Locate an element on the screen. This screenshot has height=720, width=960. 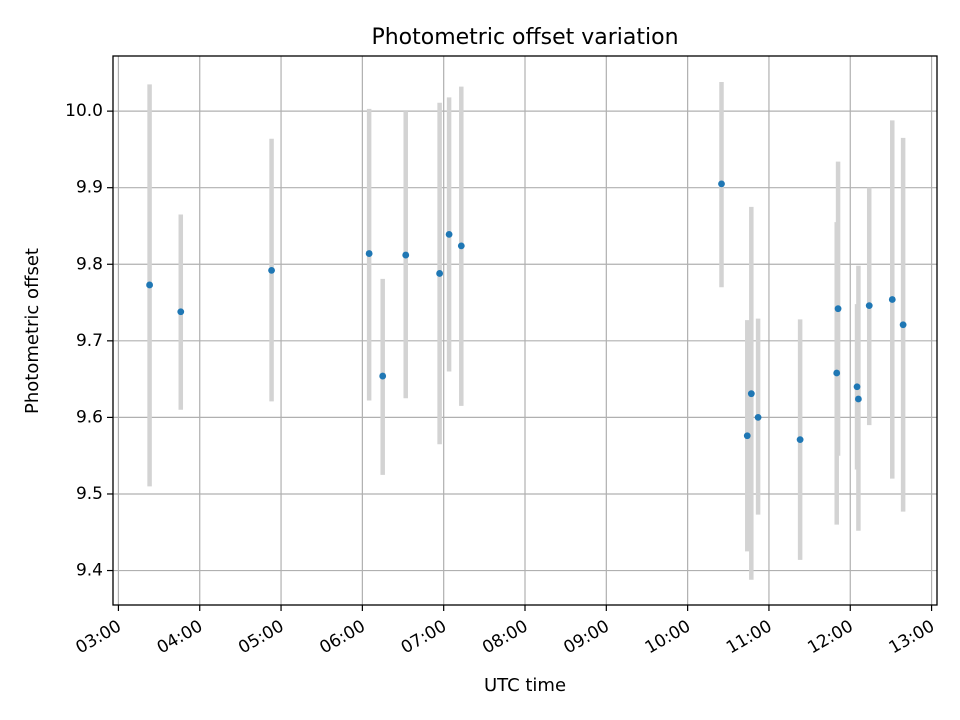
y-axis-ticks: 9.4 9.5 9.6 9.7 9.8 9.9 10.0 is located at coordinates (89, 341).